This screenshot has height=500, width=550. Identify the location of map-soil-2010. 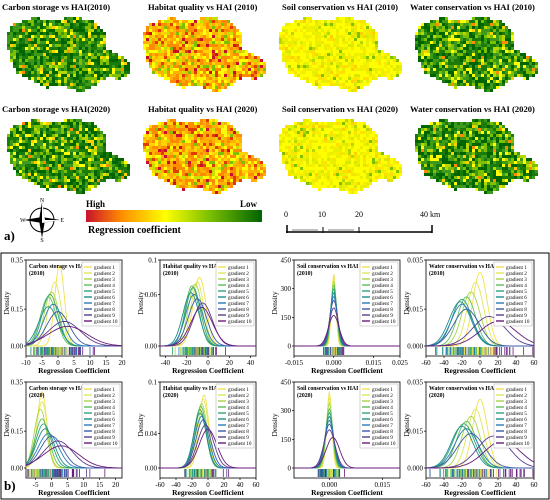
(340, 54).